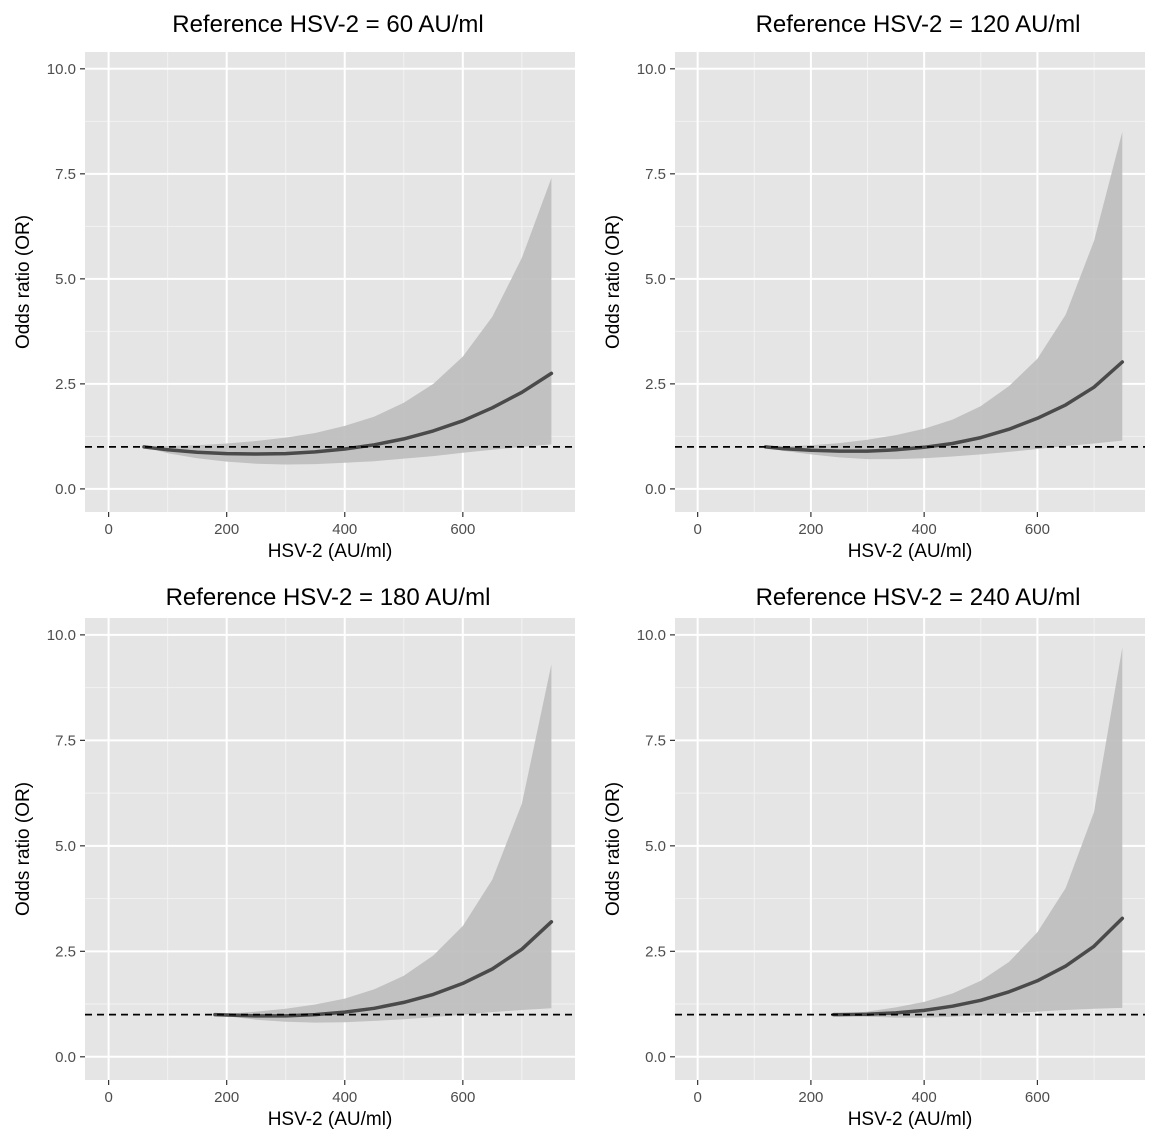 Image resolution: width=1152 pixels, height=1138 pixels. I want to click on chart-title: Reference HSV-2 = 60 AU/ml, so click(327, 24).